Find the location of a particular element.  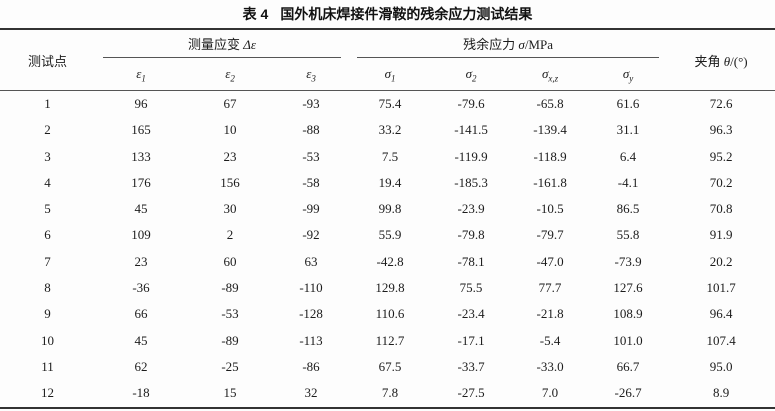

col-header-angle: 夹角 θ/(°) is located at coordinates (721, 60).